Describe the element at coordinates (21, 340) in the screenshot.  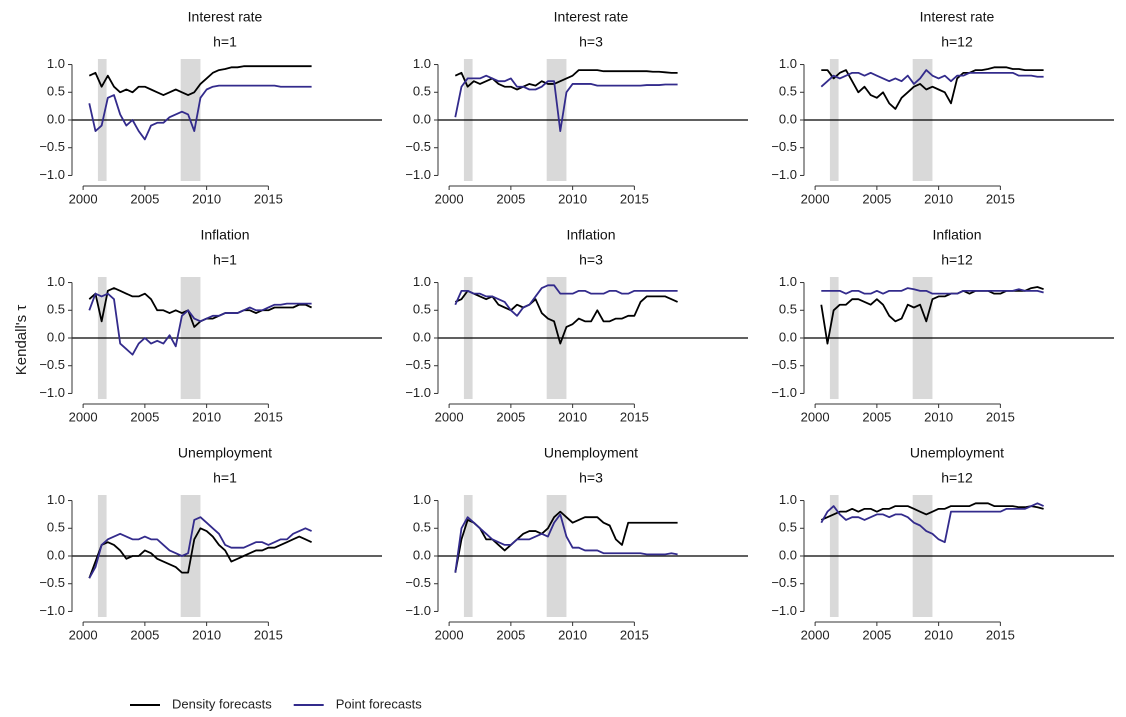
I see `y-axis-label: Kendall's τ` at that location.